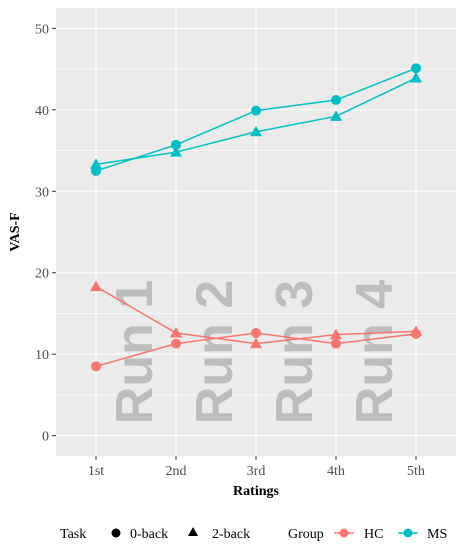 Image resolution: width=474 pixels, height=546 pixels. What do you see at coordinates (231, 534) in the screenshot?
I see `legend-2-back-label: 2-back` at bounding box center [231, 534].